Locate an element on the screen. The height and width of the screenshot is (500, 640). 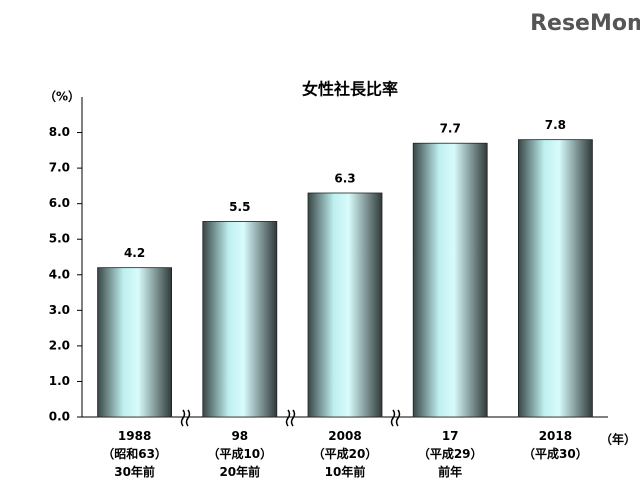
x-tick-label: 2018 （平成30） is located at coordinates (555, 445).